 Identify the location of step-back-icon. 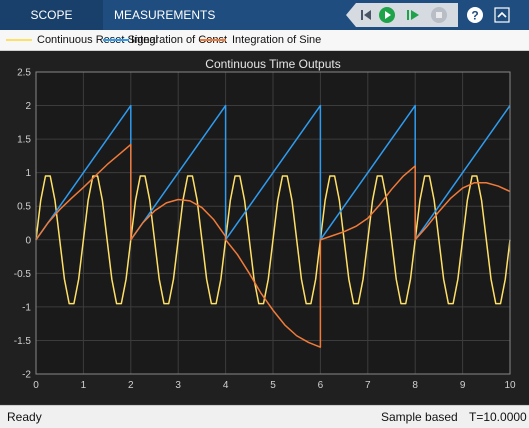
(366, 15).